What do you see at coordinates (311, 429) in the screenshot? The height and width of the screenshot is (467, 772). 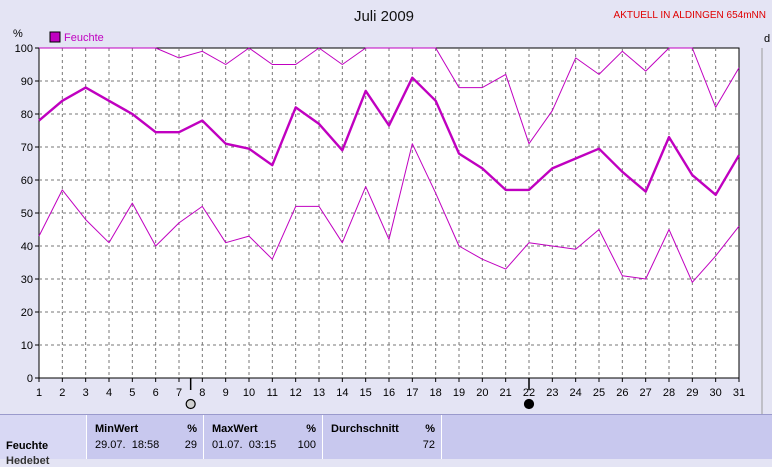 I see `max-unit: %` at bounding box center [311, 429].